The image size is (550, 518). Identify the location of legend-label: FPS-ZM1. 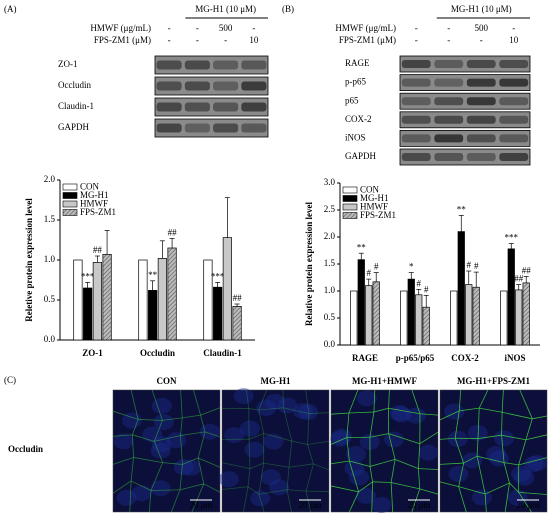
(98, 212).